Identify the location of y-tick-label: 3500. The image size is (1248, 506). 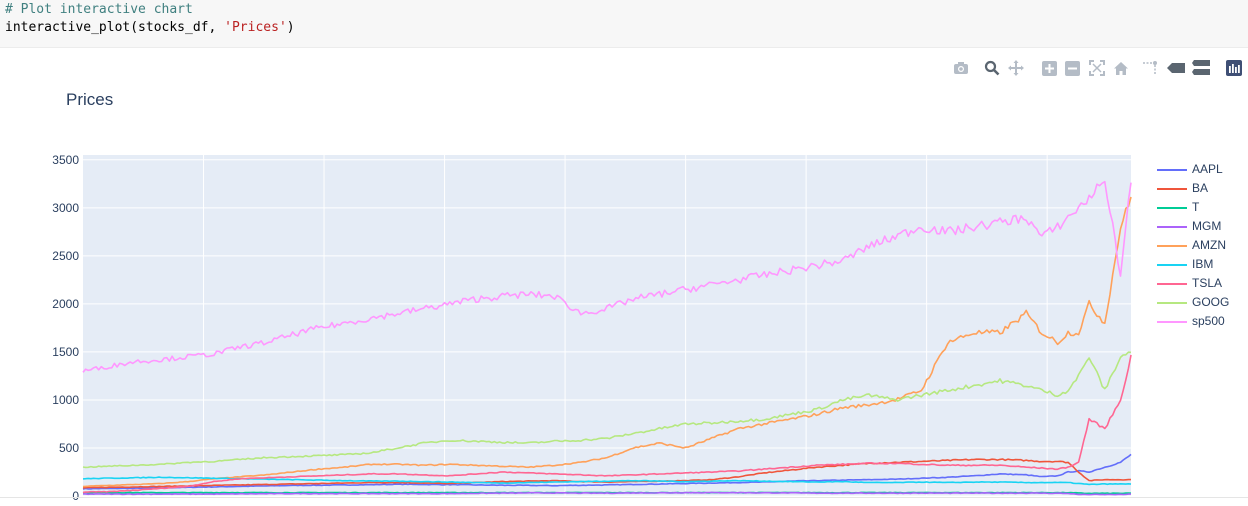
(65, 160).